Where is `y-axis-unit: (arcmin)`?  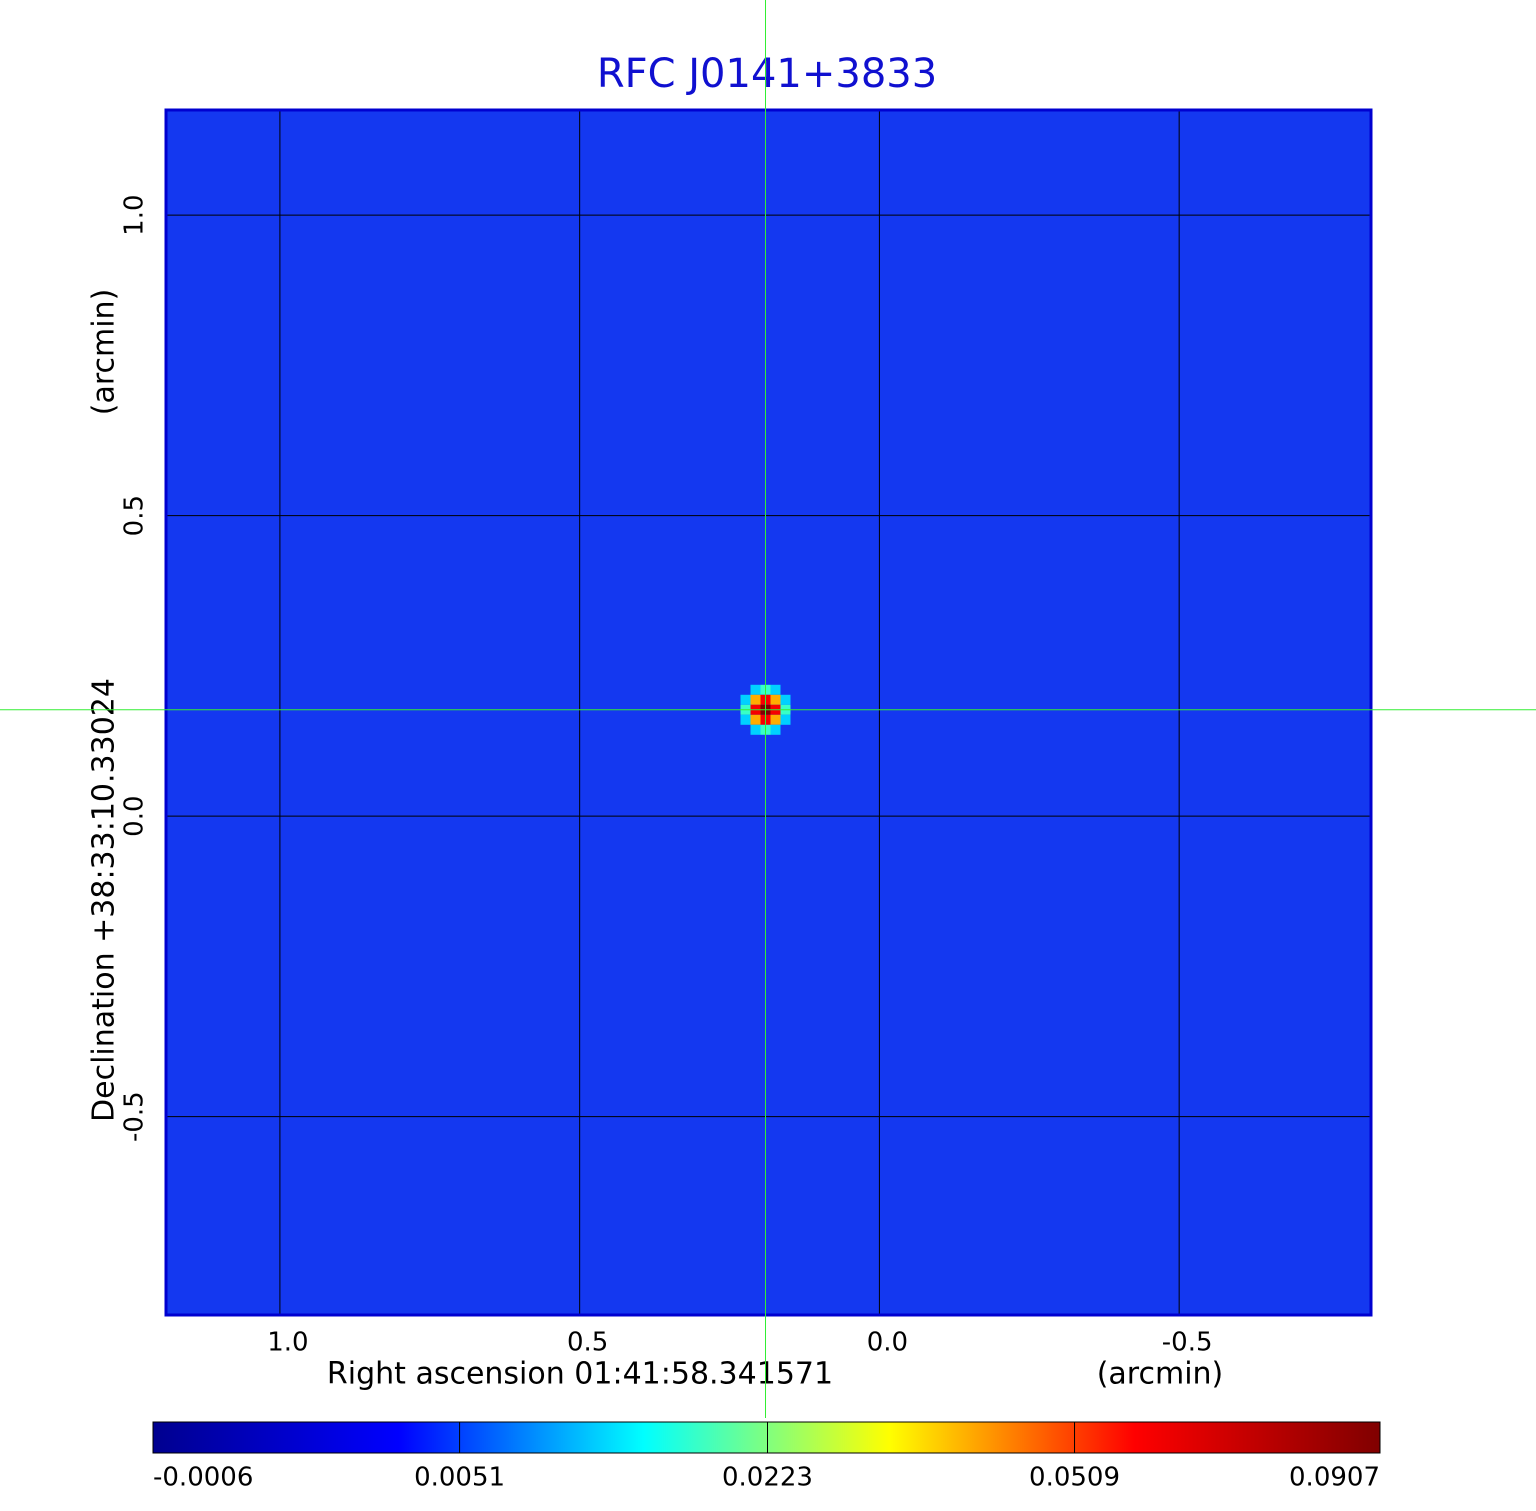 y-axis-unit: (arcmin) is located at coordinates (104, 352).